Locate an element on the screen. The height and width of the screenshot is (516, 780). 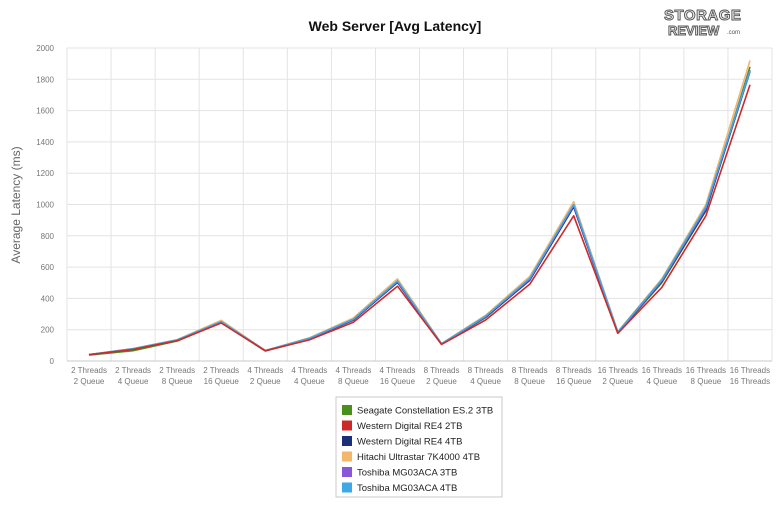
legend-label: Western Digital RE4 4TB is located at coordinates (409, 442).